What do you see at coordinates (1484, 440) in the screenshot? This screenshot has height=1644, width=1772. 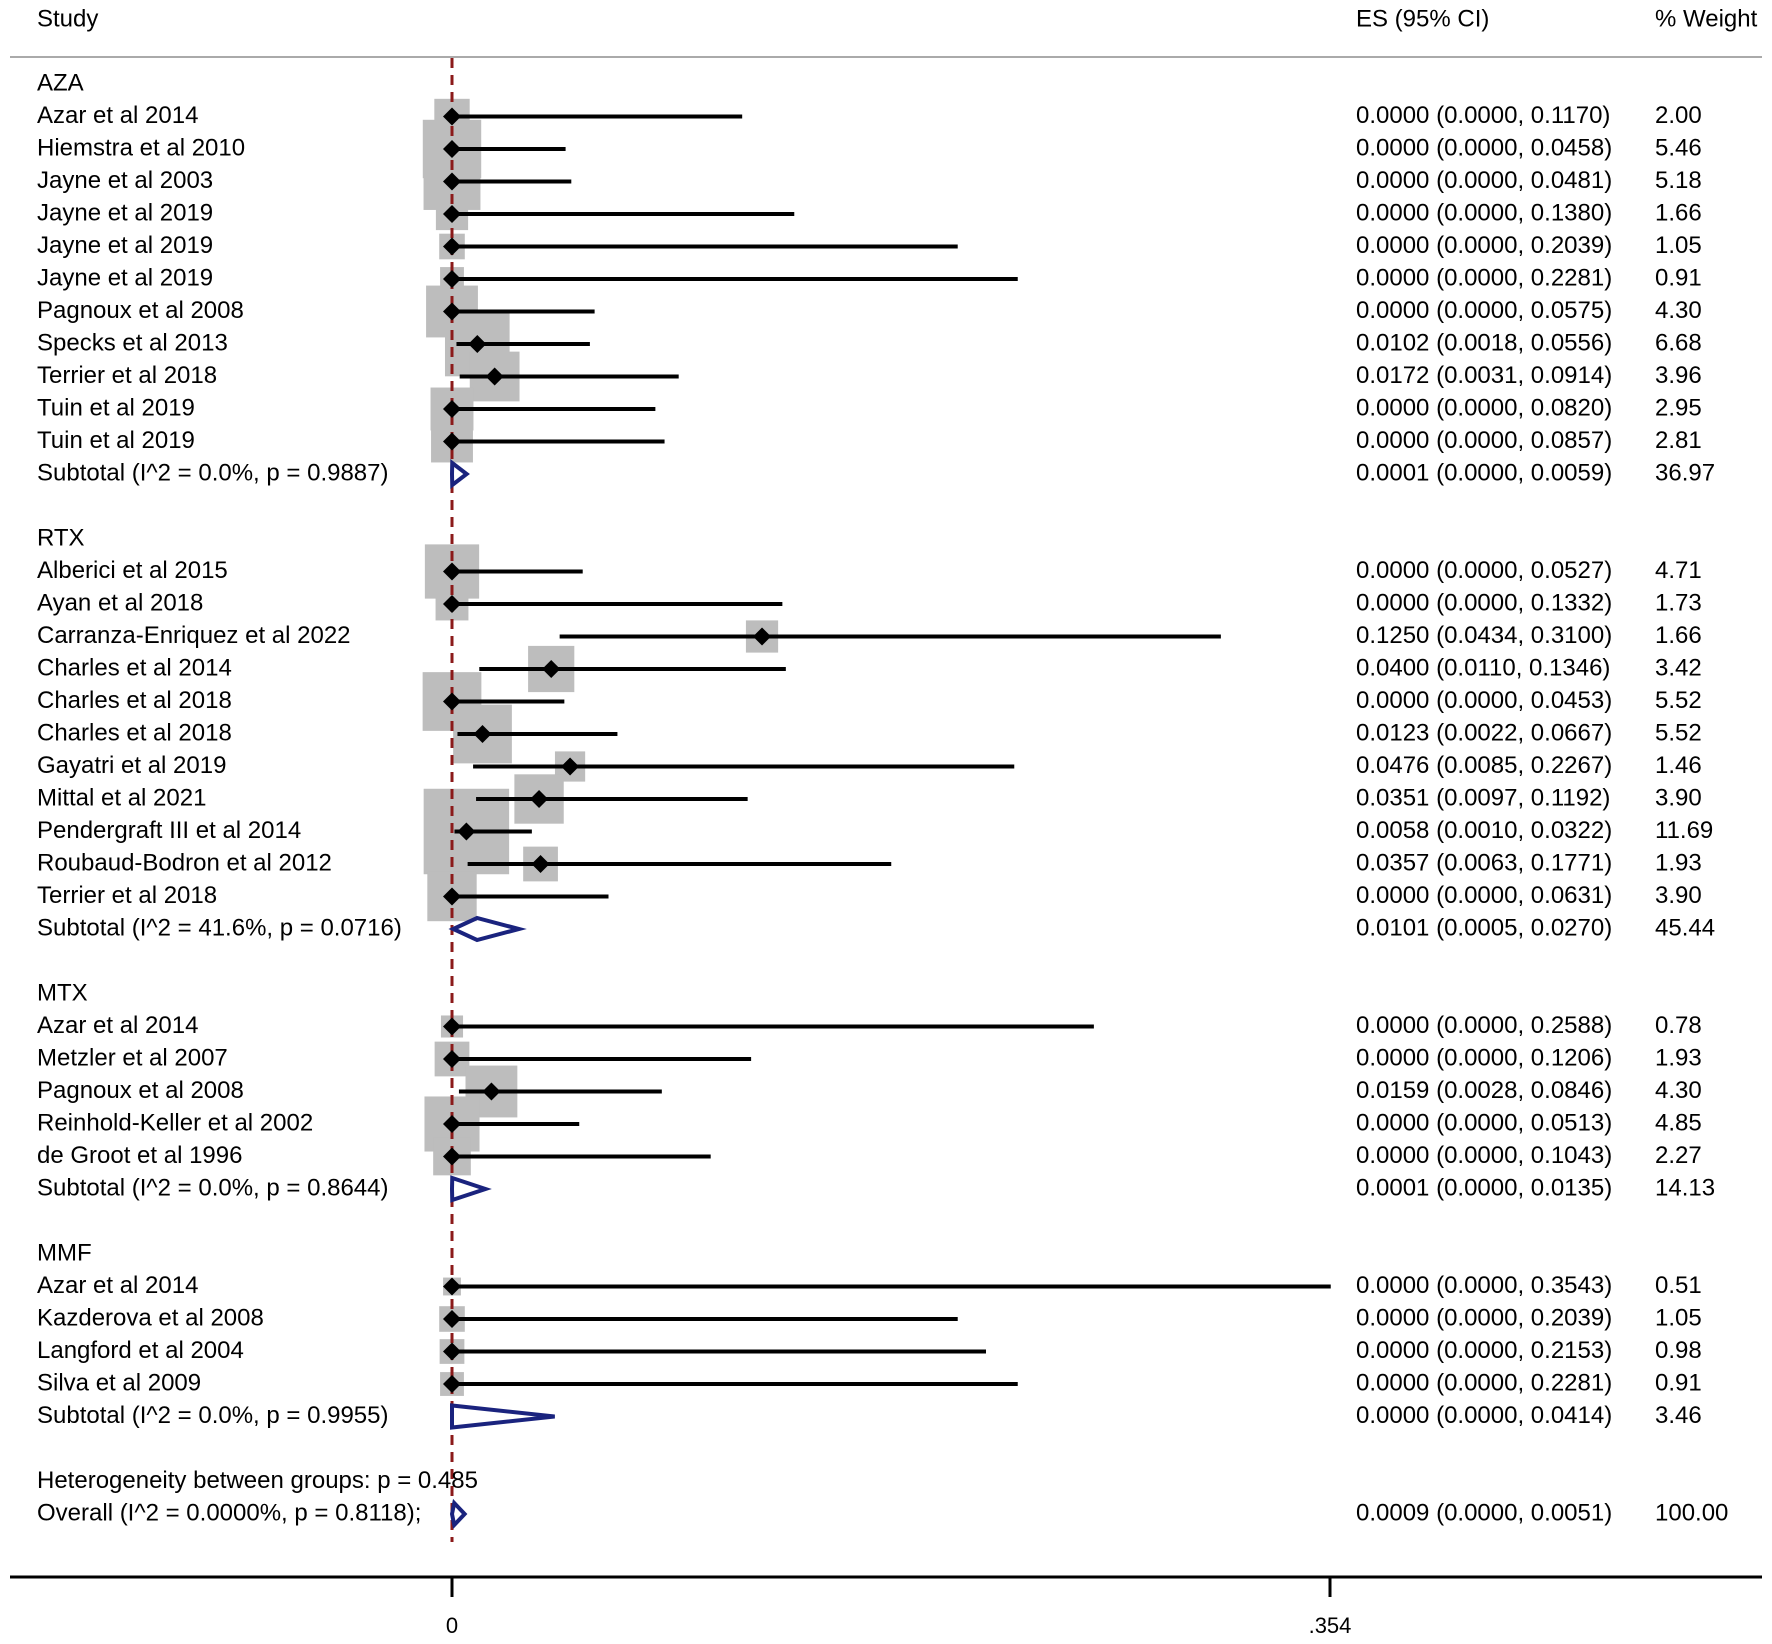 I see `es-ci-value: 0.0000 (0.0000, 0.0857)` at bounding box center [1484, 440].